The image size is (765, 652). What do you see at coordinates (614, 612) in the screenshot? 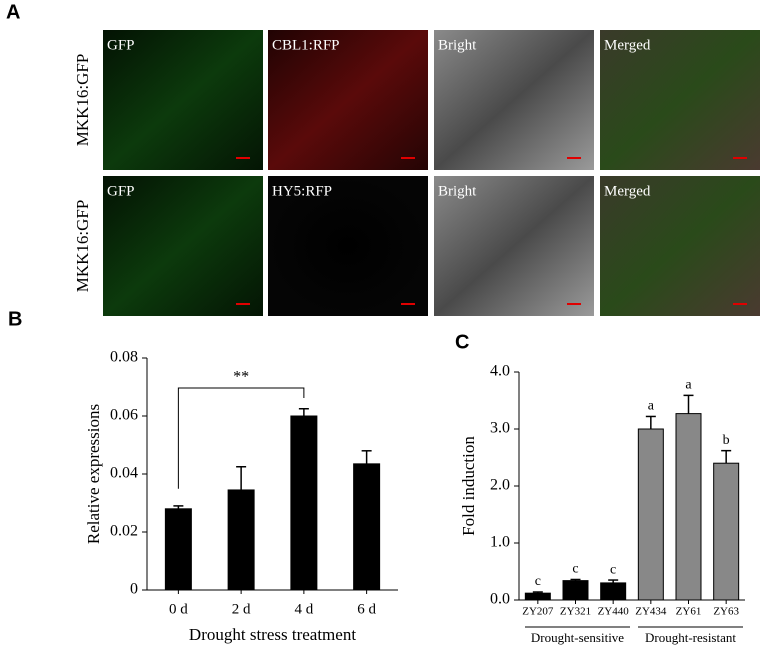
I see `x-tick-label: ZY440` at bounding box center [614, 612].